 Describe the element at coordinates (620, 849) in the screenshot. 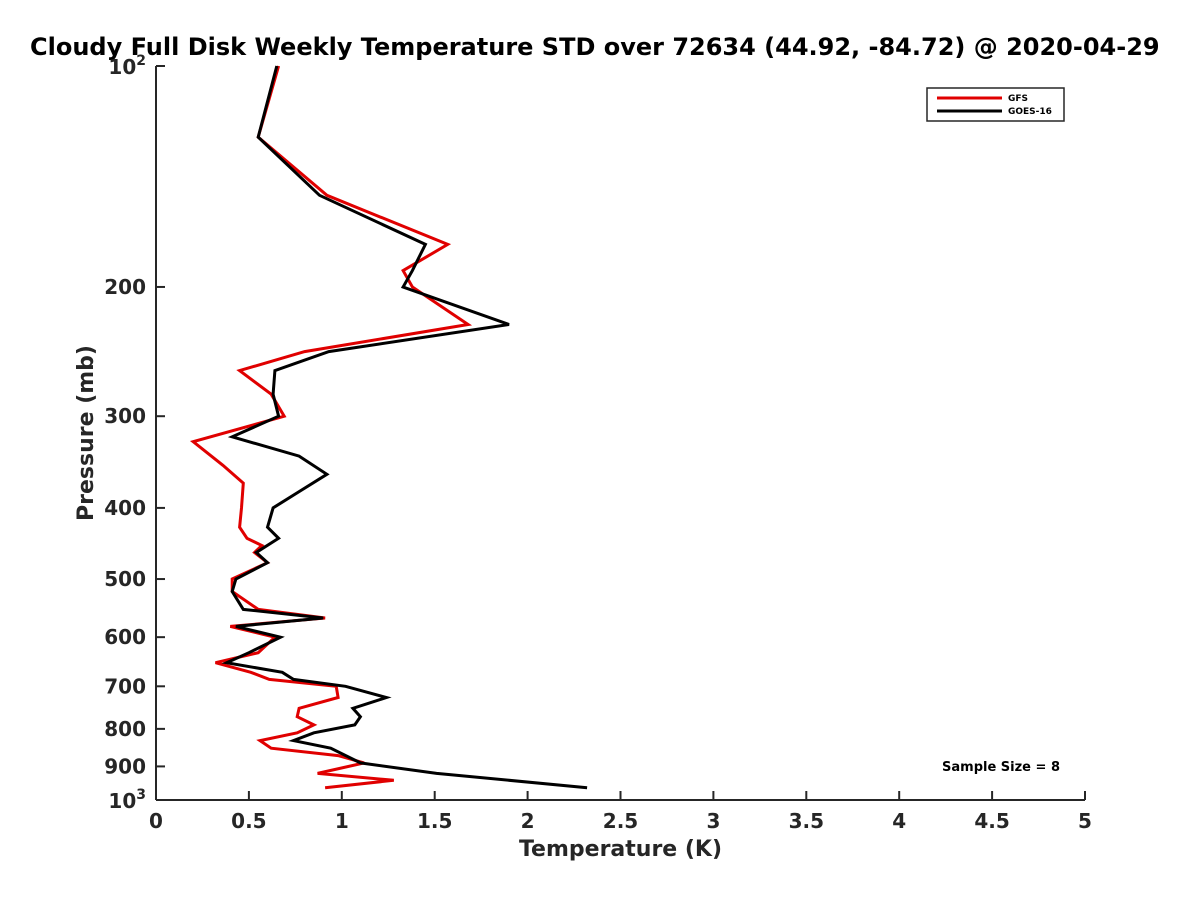

I see `x-axis-label: Temperature (K)` at that location.